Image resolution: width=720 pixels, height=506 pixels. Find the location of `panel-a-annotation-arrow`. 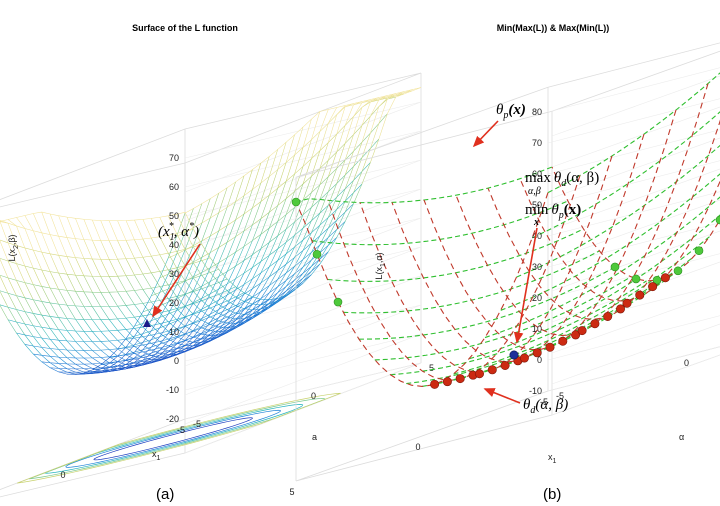

panel-a-annotation-arrow is located at coordinates (176, 280).